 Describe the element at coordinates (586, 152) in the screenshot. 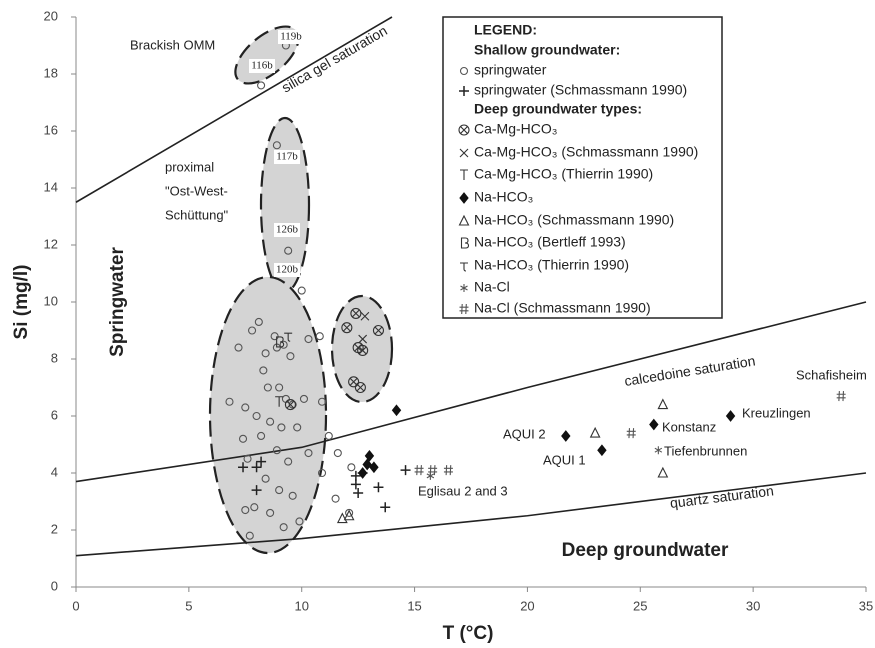

I see `legend-label: Ca-Mg-HCO₃ (Schmassmann 1990)` at that location.